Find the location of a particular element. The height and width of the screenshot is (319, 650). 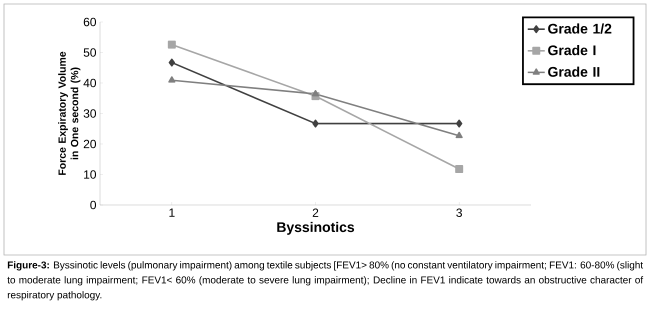

text: Figure-3: Byssinotic levels (pulmonary impairment) among textile subjects [FEV1> 80% (no constant ventilatory impairment; FEV1: 60-80% (slight to moderate lung impairment; FEV1< 60% (moderate to severe lung impairment); Decline in FEV1 indicate towards an obstructive character of respiratory pathology. is located at coordinates (325, 280).